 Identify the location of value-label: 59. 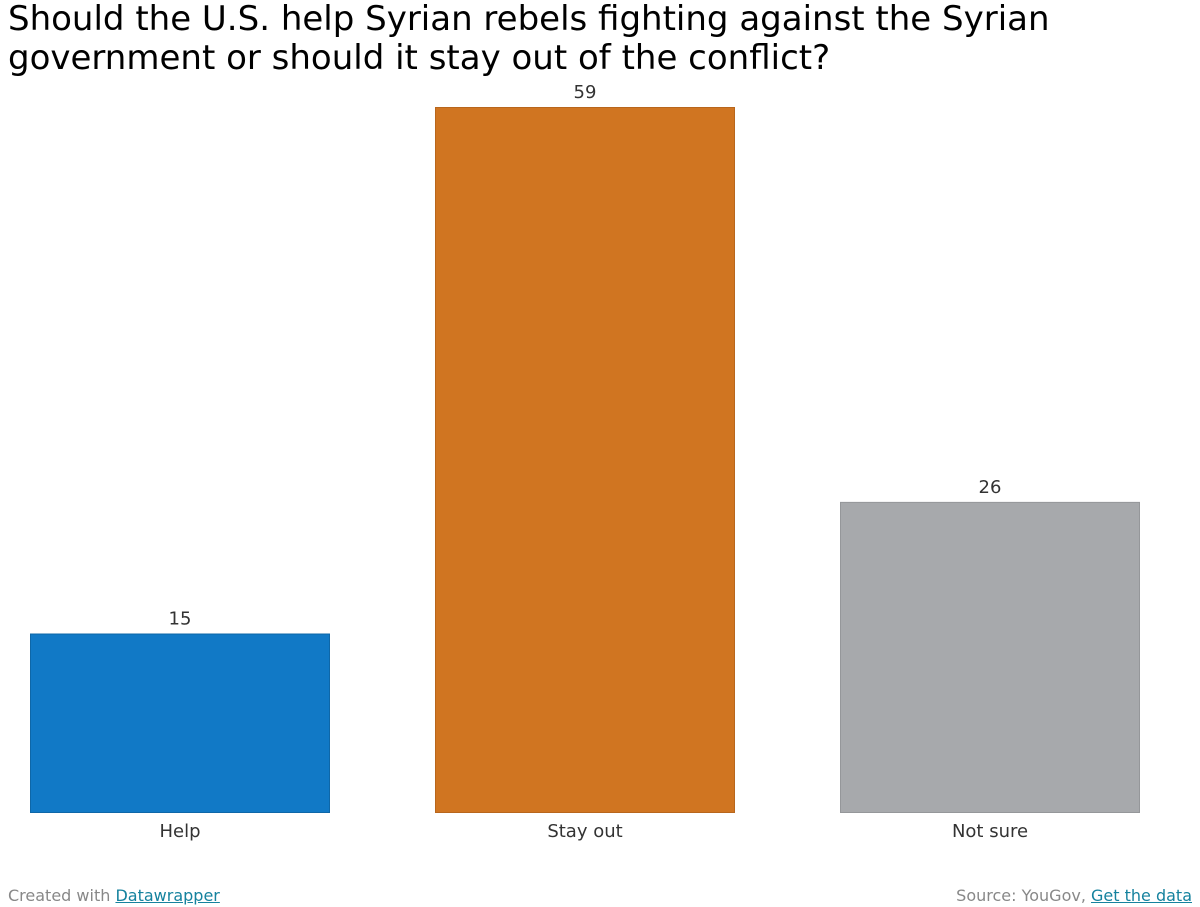
(585, 92).